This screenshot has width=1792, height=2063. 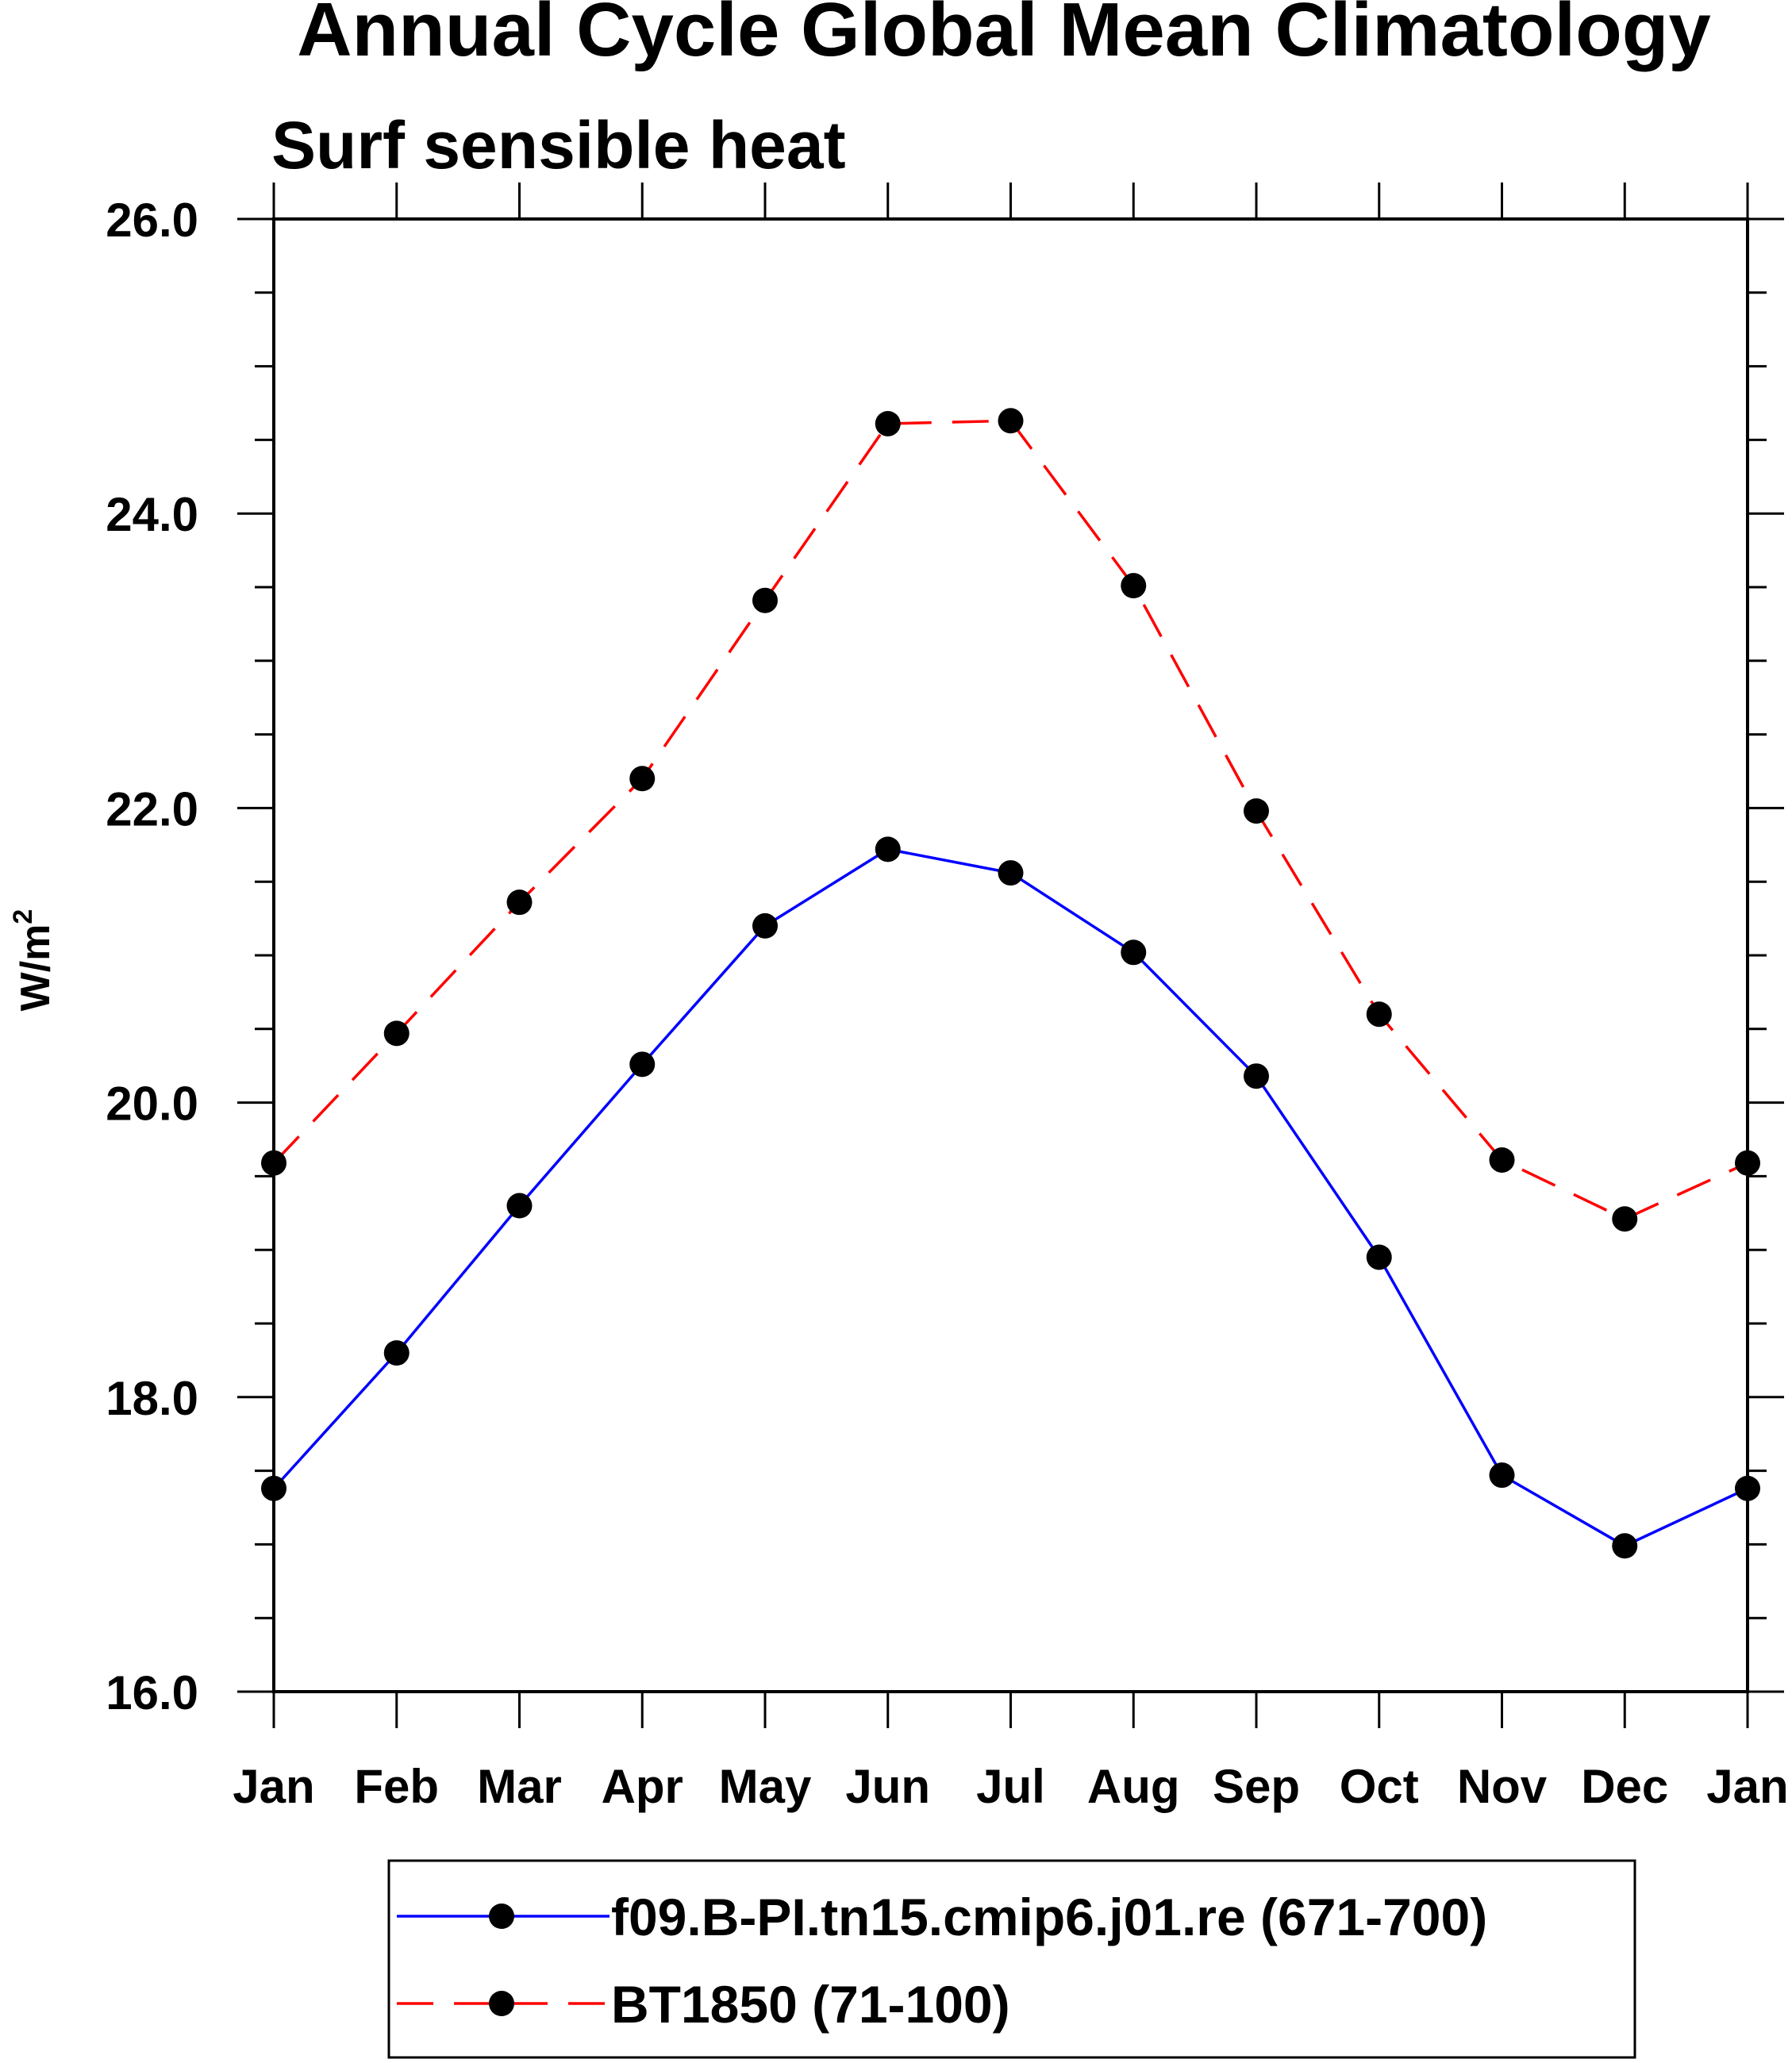 What do you see at coordinates (152, 221) in the screenshot?
I see `y-tick-label: 26.0` at bounding box center [152, 221].